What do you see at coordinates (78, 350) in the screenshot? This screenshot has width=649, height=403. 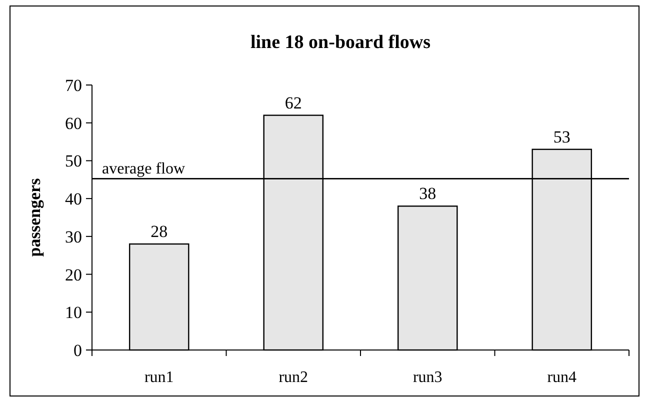 I see `y-tick-label: 0` at bounding box center [78, 350].